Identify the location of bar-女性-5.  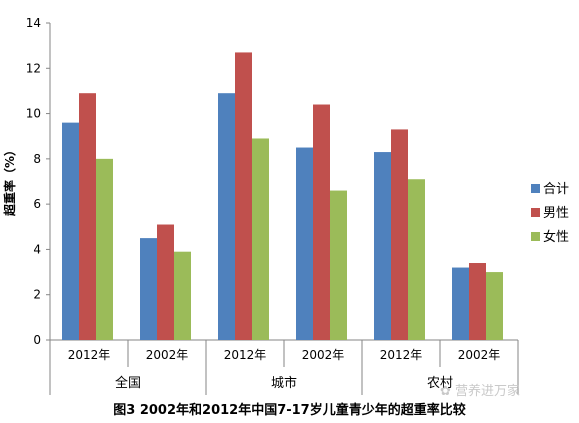
(494, 306).